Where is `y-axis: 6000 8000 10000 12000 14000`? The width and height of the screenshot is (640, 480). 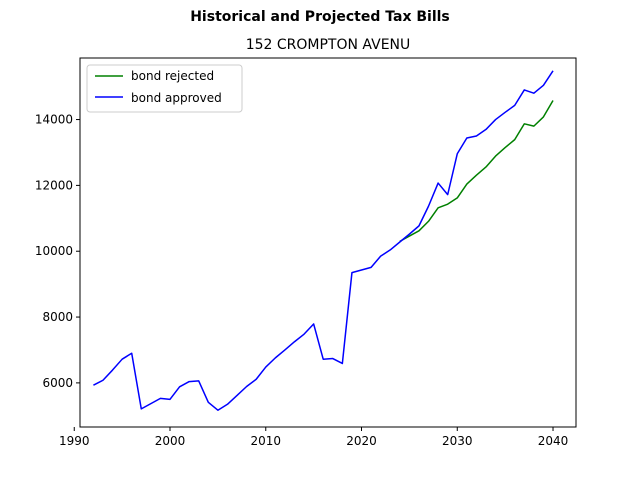 y-axis: 6000 8000 10000 12000 14000 is located at coordinates (57, 251).